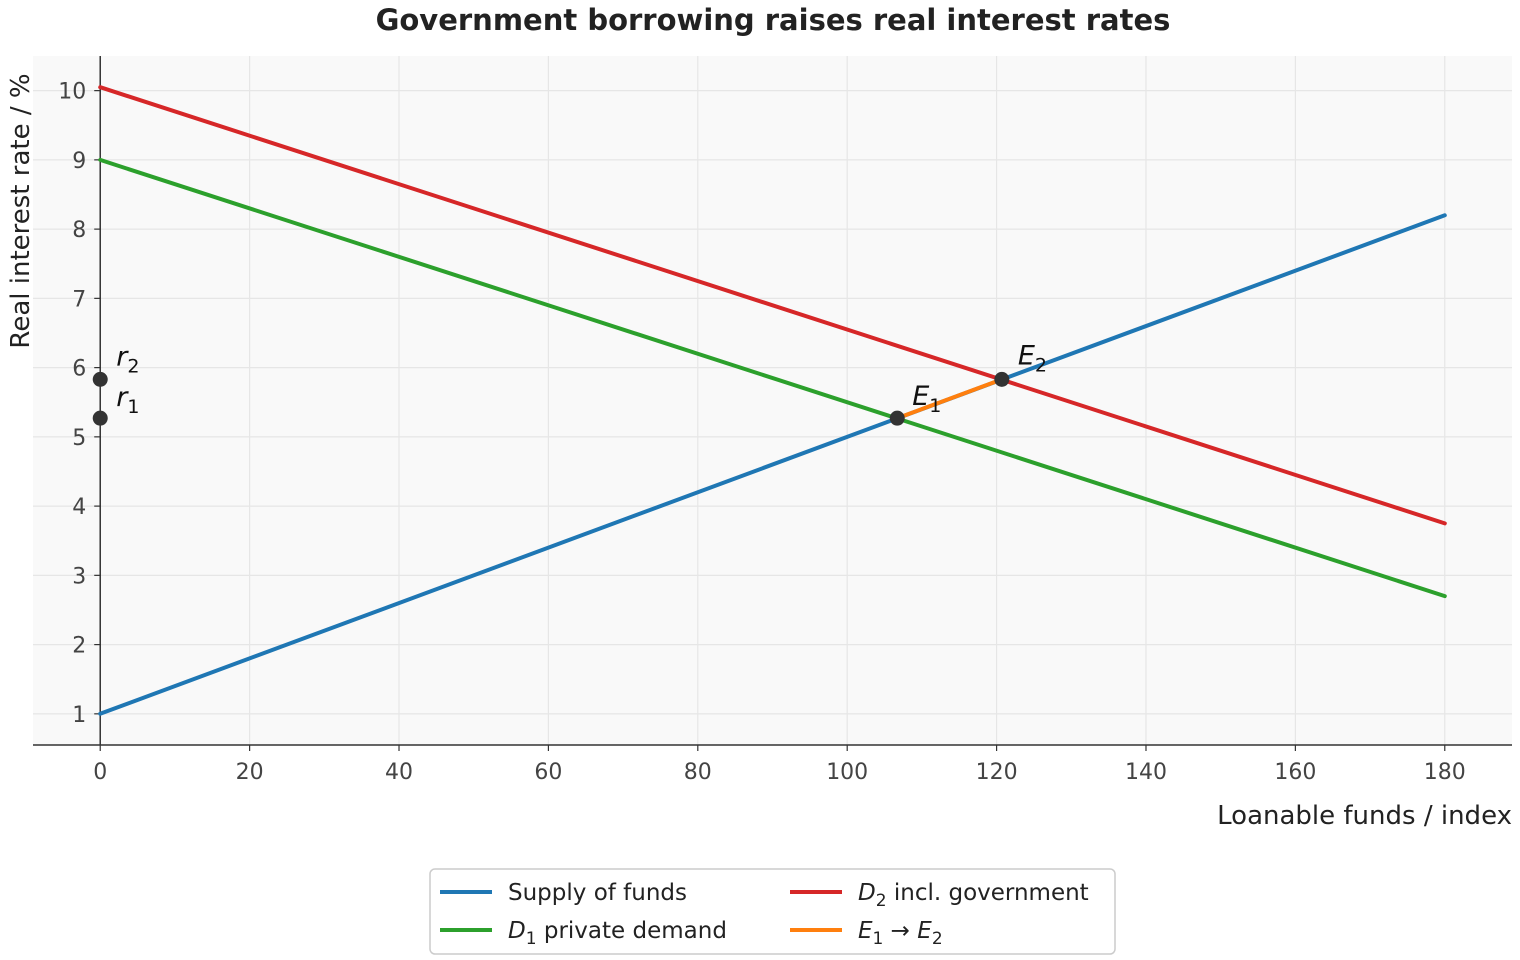 The height and width of the screenshot is (960, 1520). What do you see at coordinates (79, 438) in the screenshot?
I see `y-tick-label: 5` at bounding box center [79, 438].